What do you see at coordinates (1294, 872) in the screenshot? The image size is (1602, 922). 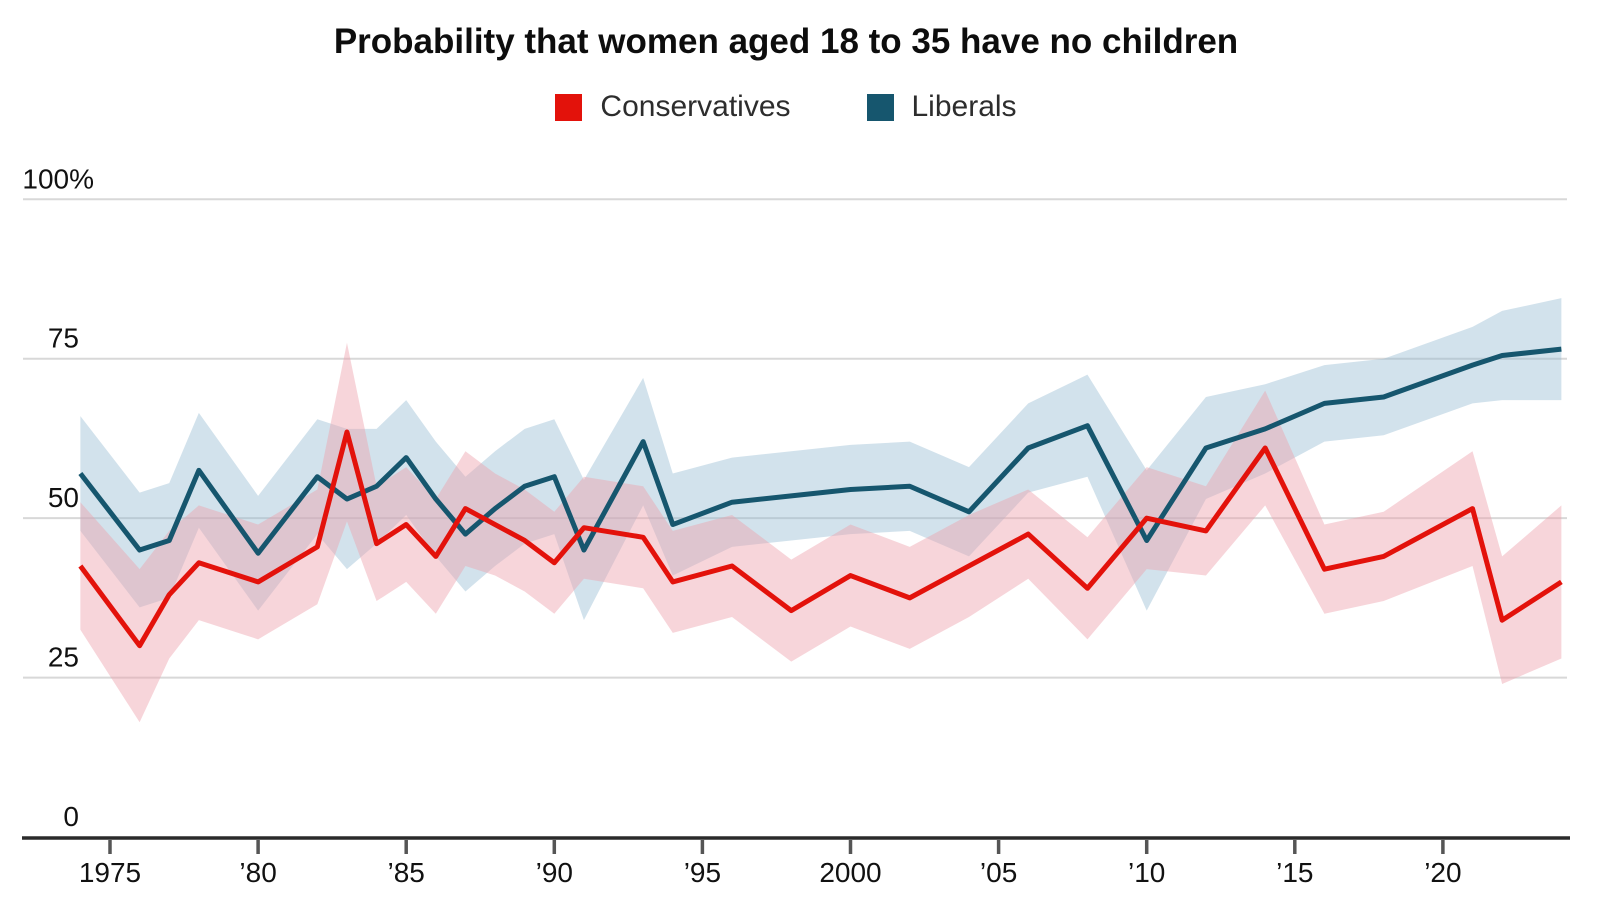 I see `x-axis-label-2015: ’15` at bounding box center [1294, 872].